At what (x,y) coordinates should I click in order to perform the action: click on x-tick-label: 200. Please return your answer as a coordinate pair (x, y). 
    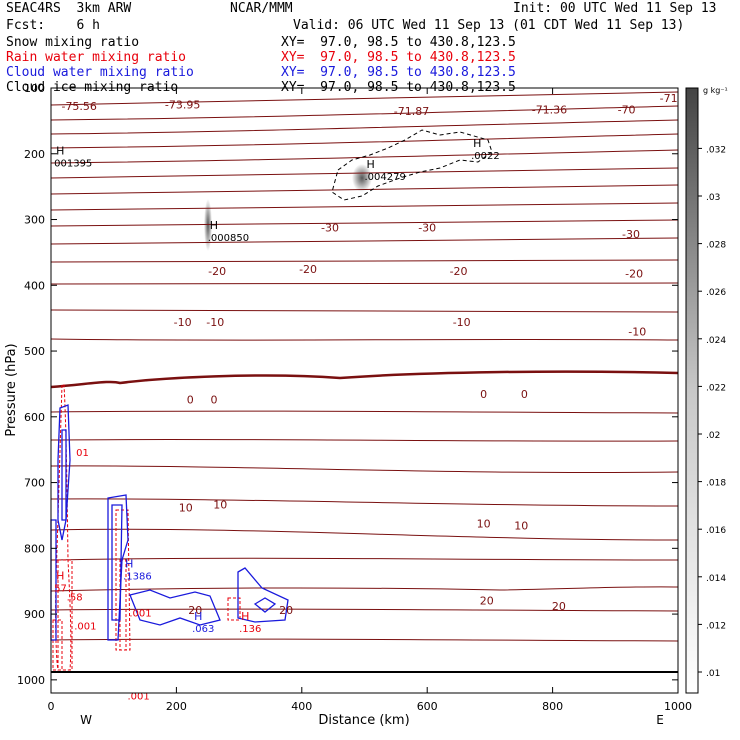
    Looking at the image, I should click on (176, 706).